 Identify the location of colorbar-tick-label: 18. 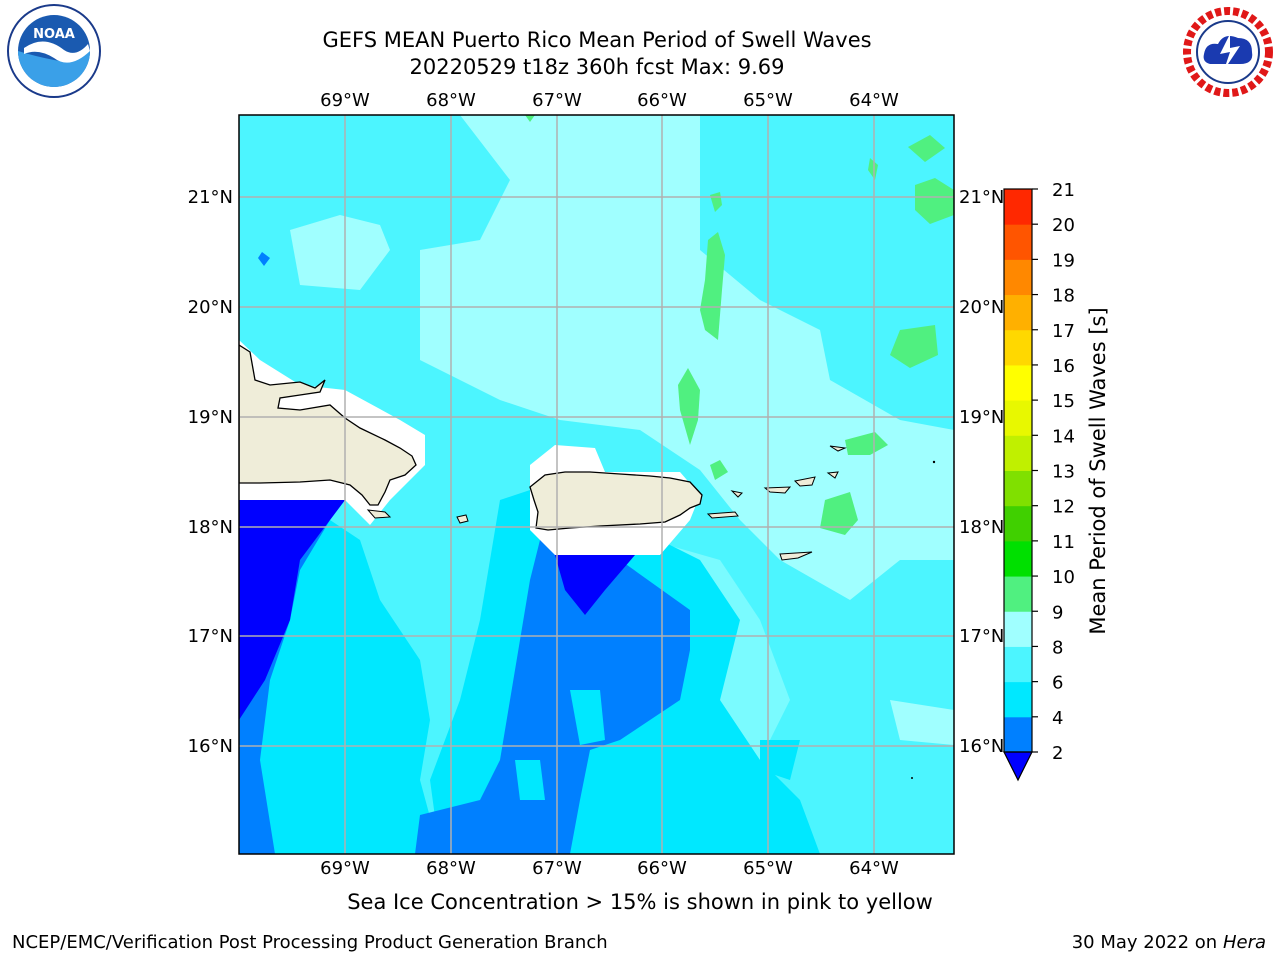
(1063, 296).